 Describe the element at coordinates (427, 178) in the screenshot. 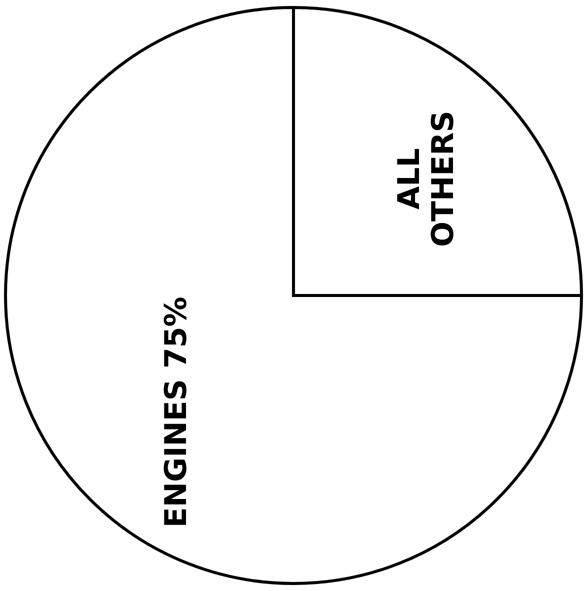

I see `slice-label: ALL OTHERS` at that location.